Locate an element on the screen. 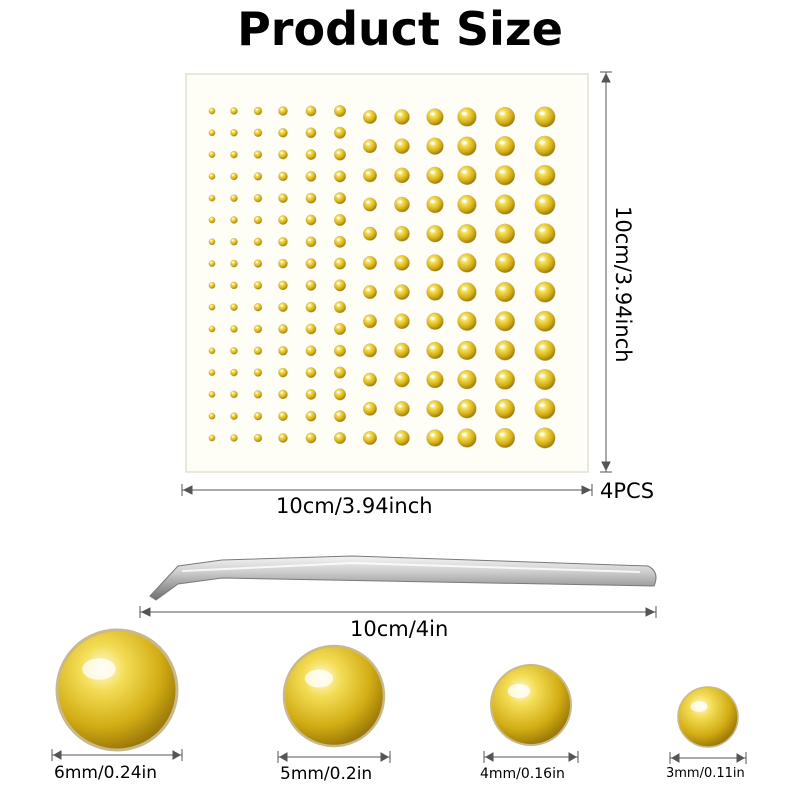 This screenshot has height=800, width=800. pearl-4mm-label: 4mm/0.16in is located at coordinates (522, 774).